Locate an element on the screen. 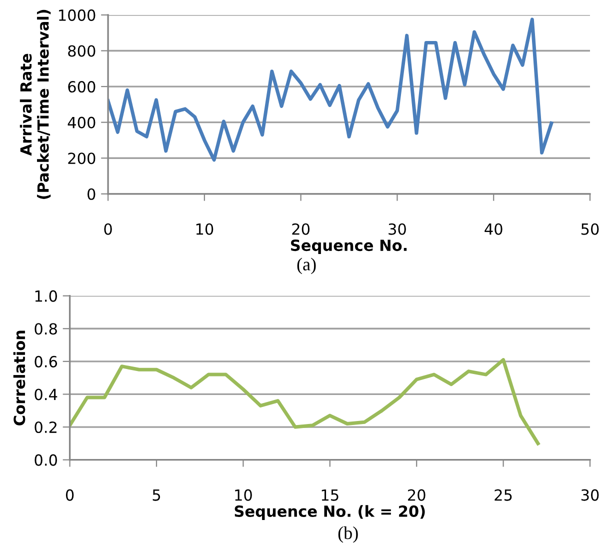  x-tick-label: 50 is located at coordinates (590, 229).